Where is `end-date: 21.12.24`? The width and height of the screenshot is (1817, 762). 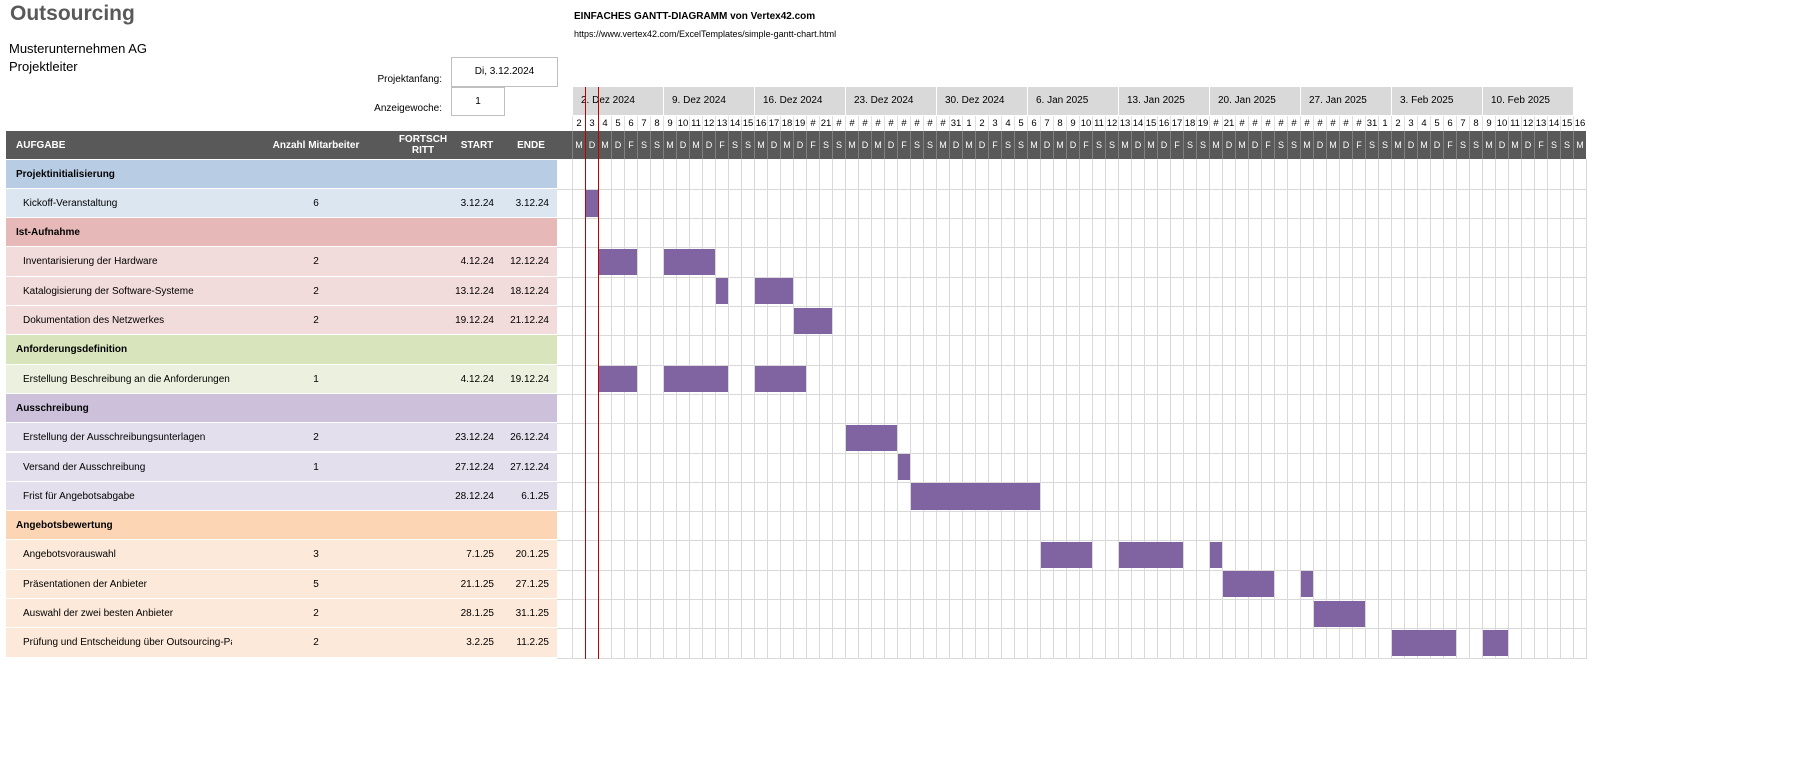 end-date: 21.12.24 is located at coordinates (529, 320).